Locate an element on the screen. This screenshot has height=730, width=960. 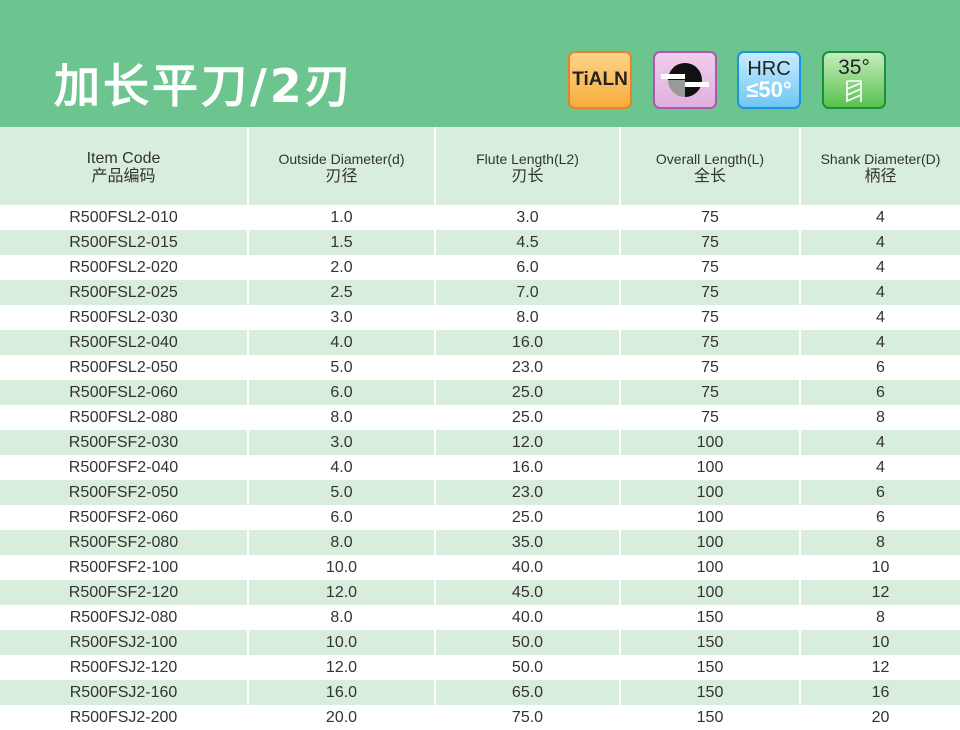
table-row: R500FSF2-060 6.0 25.0 100 6 is located at coordinates (480, 517).